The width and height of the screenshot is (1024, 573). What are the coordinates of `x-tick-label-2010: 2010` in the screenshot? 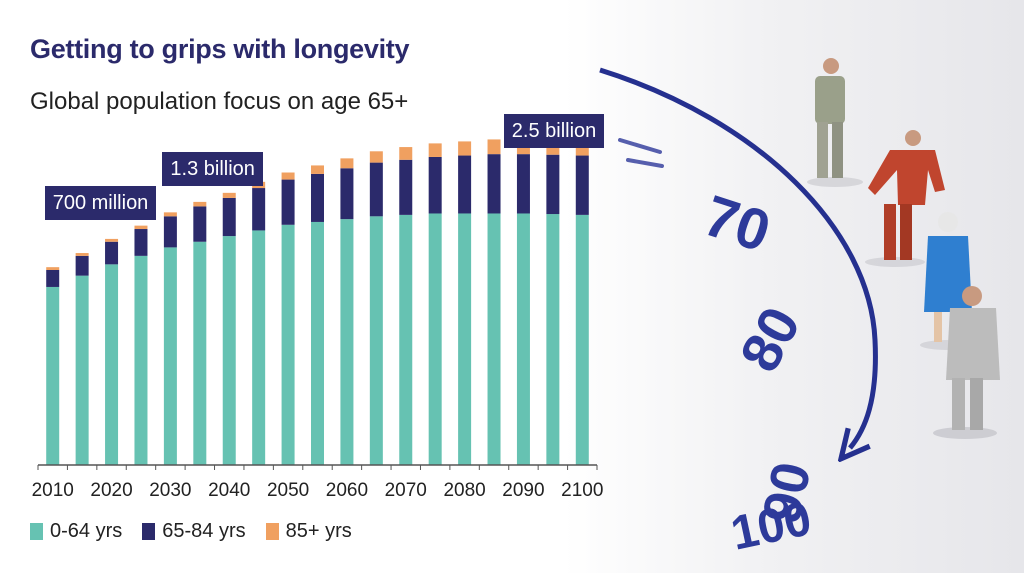 It's located at (53, 490).